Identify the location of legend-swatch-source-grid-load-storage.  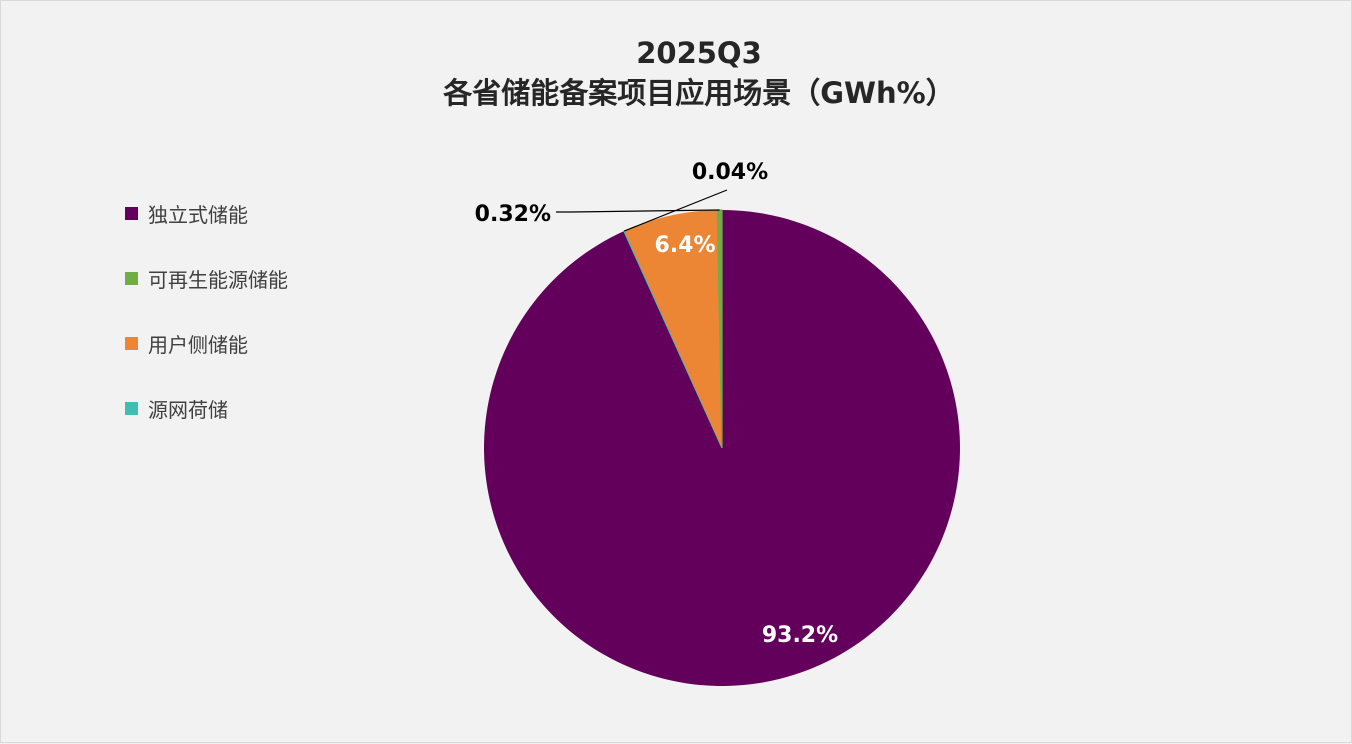
(131, 408).